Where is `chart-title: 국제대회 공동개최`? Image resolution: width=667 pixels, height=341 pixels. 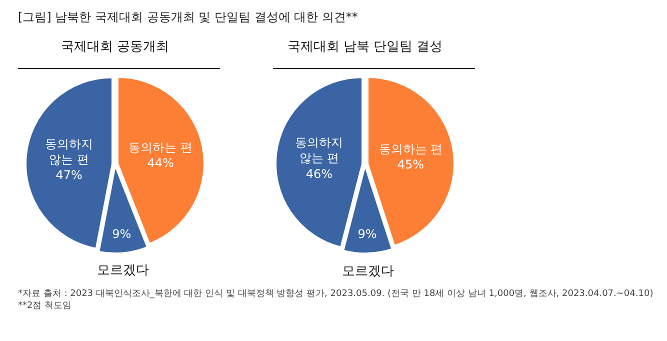
chart-title: 국제대회 공동개최 is located at coordinates (115, 47).